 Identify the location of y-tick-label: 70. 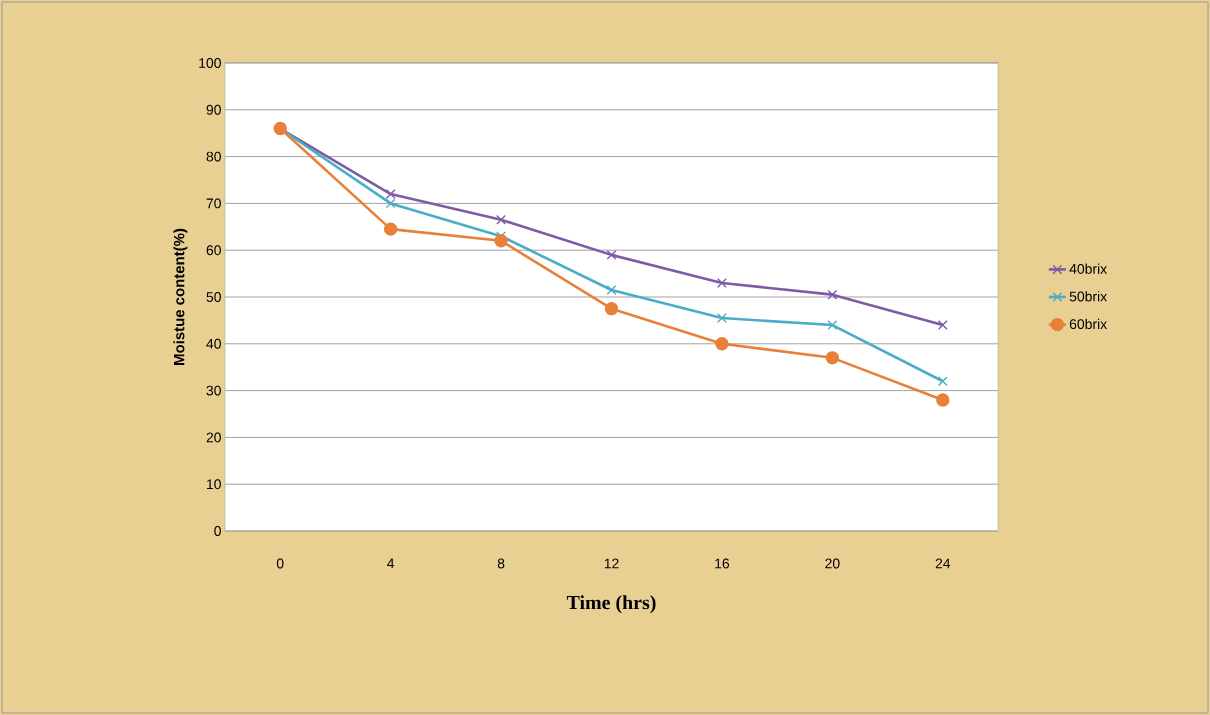
(213, 203).